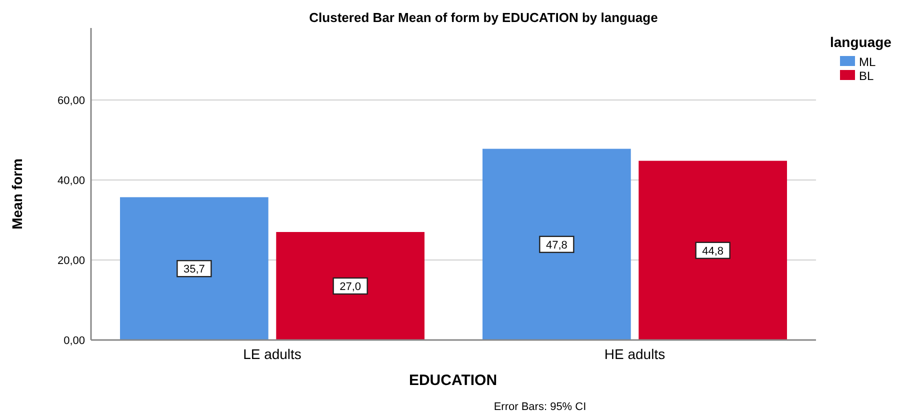 This screenshot has height=415, width=922. I want to click on data-label: 35,7, so click(194, 270).